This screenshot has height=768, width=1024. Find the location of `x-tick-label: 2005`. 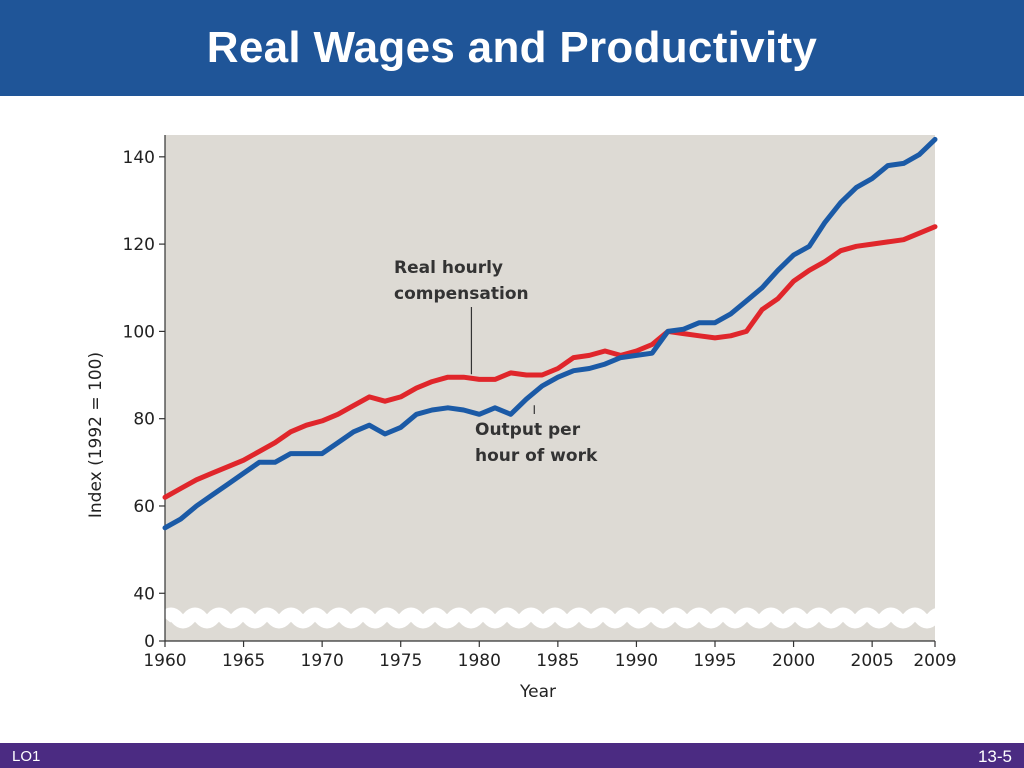

x-tick-label: 2005 is located at coordinates (872, 661).